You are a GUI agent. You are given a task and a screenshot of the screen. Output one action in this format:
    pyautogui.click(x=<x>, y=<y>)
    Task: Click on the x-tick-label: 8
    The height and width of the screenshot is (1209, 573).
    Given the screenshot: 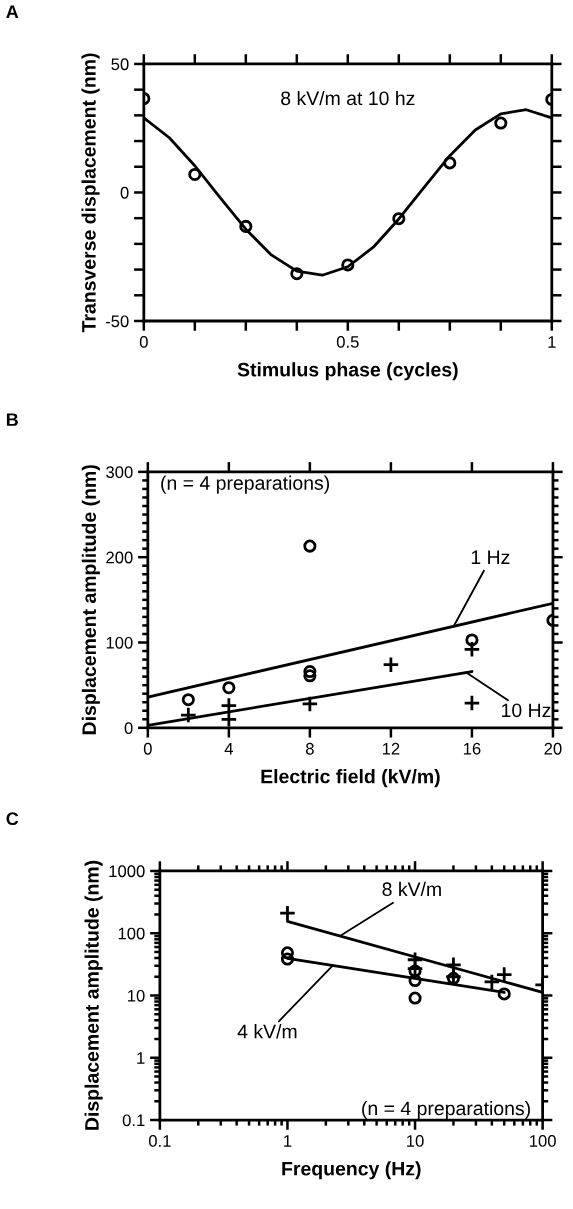 What is the action you would take?
    pyautogui.click(x=309, y=748)
    